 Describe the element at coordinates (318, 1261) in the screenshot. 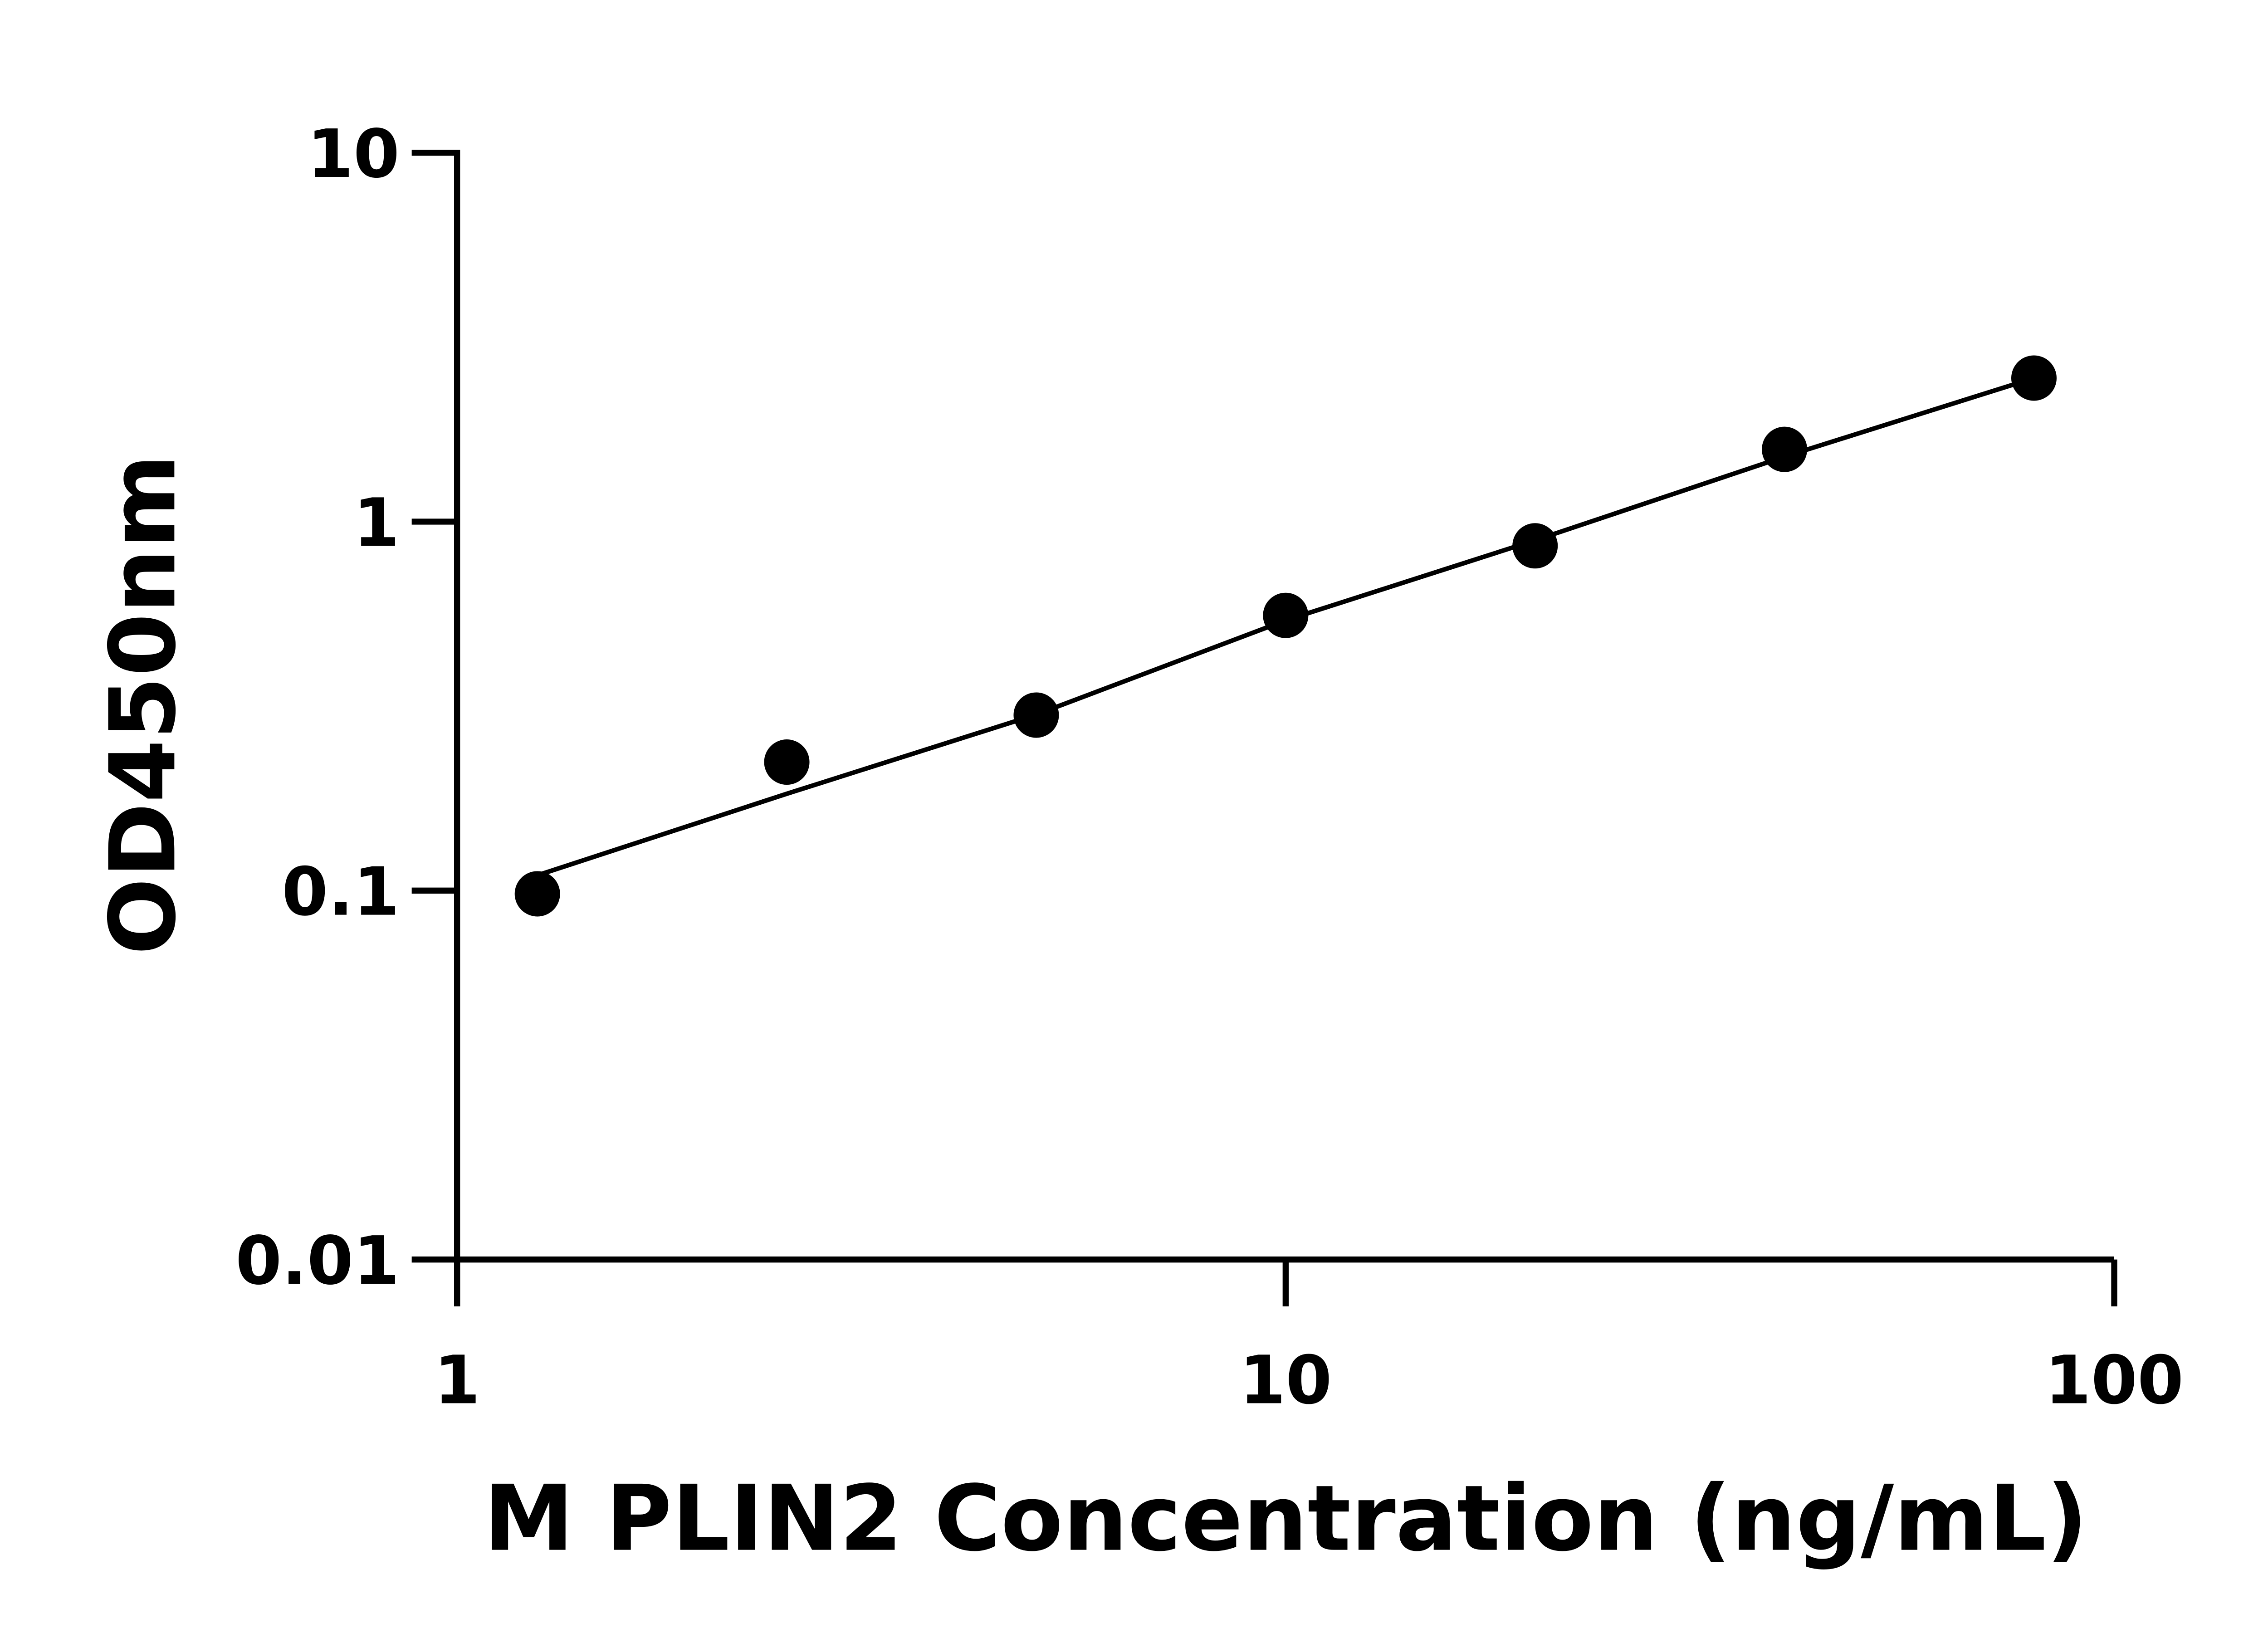

I see `y-tick-label: 0.01` at that location.